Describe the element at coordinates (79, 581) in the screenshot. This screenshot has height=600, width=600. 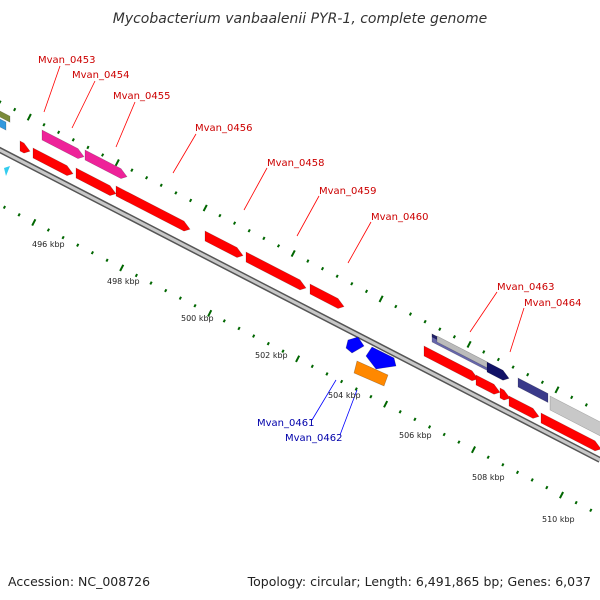
I see `accession-text: Accession: NC_008726` at that location.